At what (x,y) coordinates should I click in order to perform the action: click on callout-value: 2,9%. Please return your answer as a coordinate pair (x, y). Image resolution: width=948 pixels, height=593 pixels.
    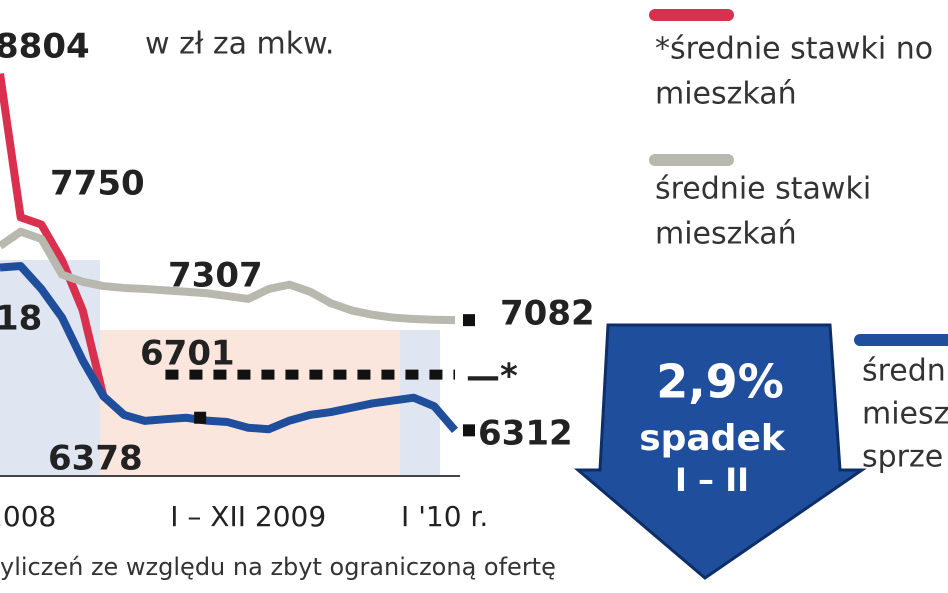
    Looking at the image, I should click on (720, 382).